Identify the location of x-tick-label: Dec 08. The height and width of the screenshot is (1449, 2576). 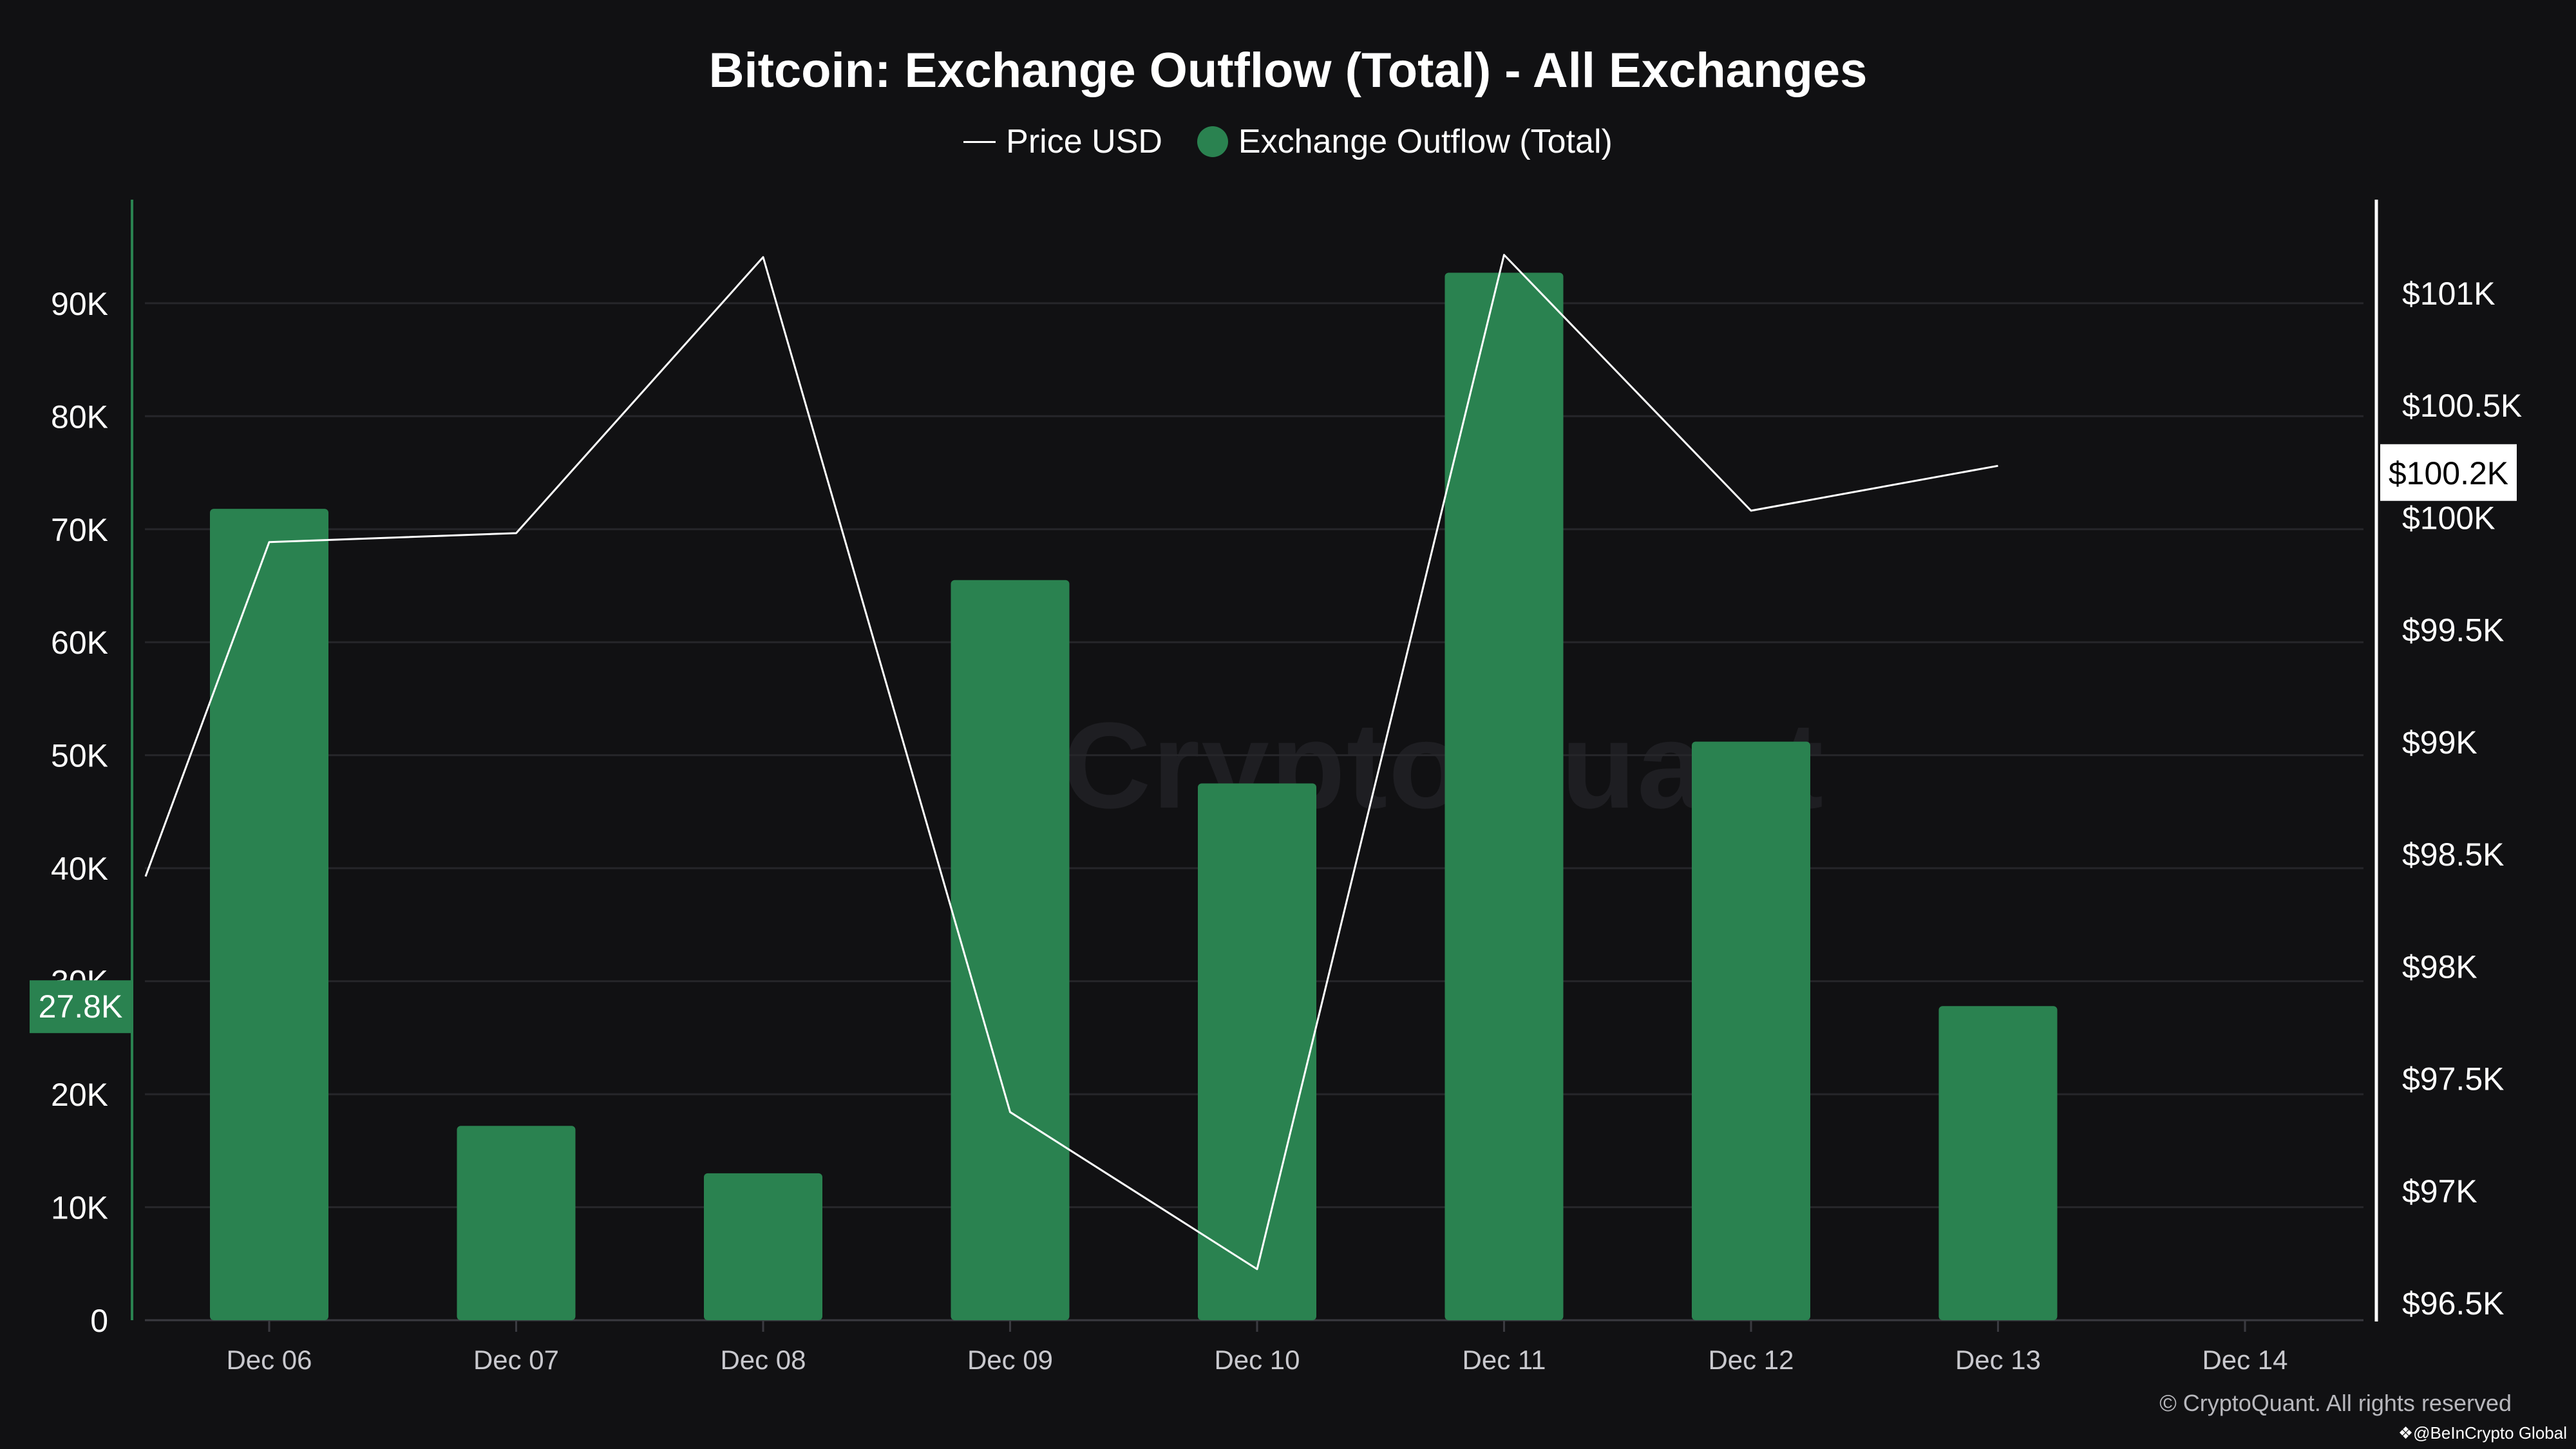
(763, 1360).